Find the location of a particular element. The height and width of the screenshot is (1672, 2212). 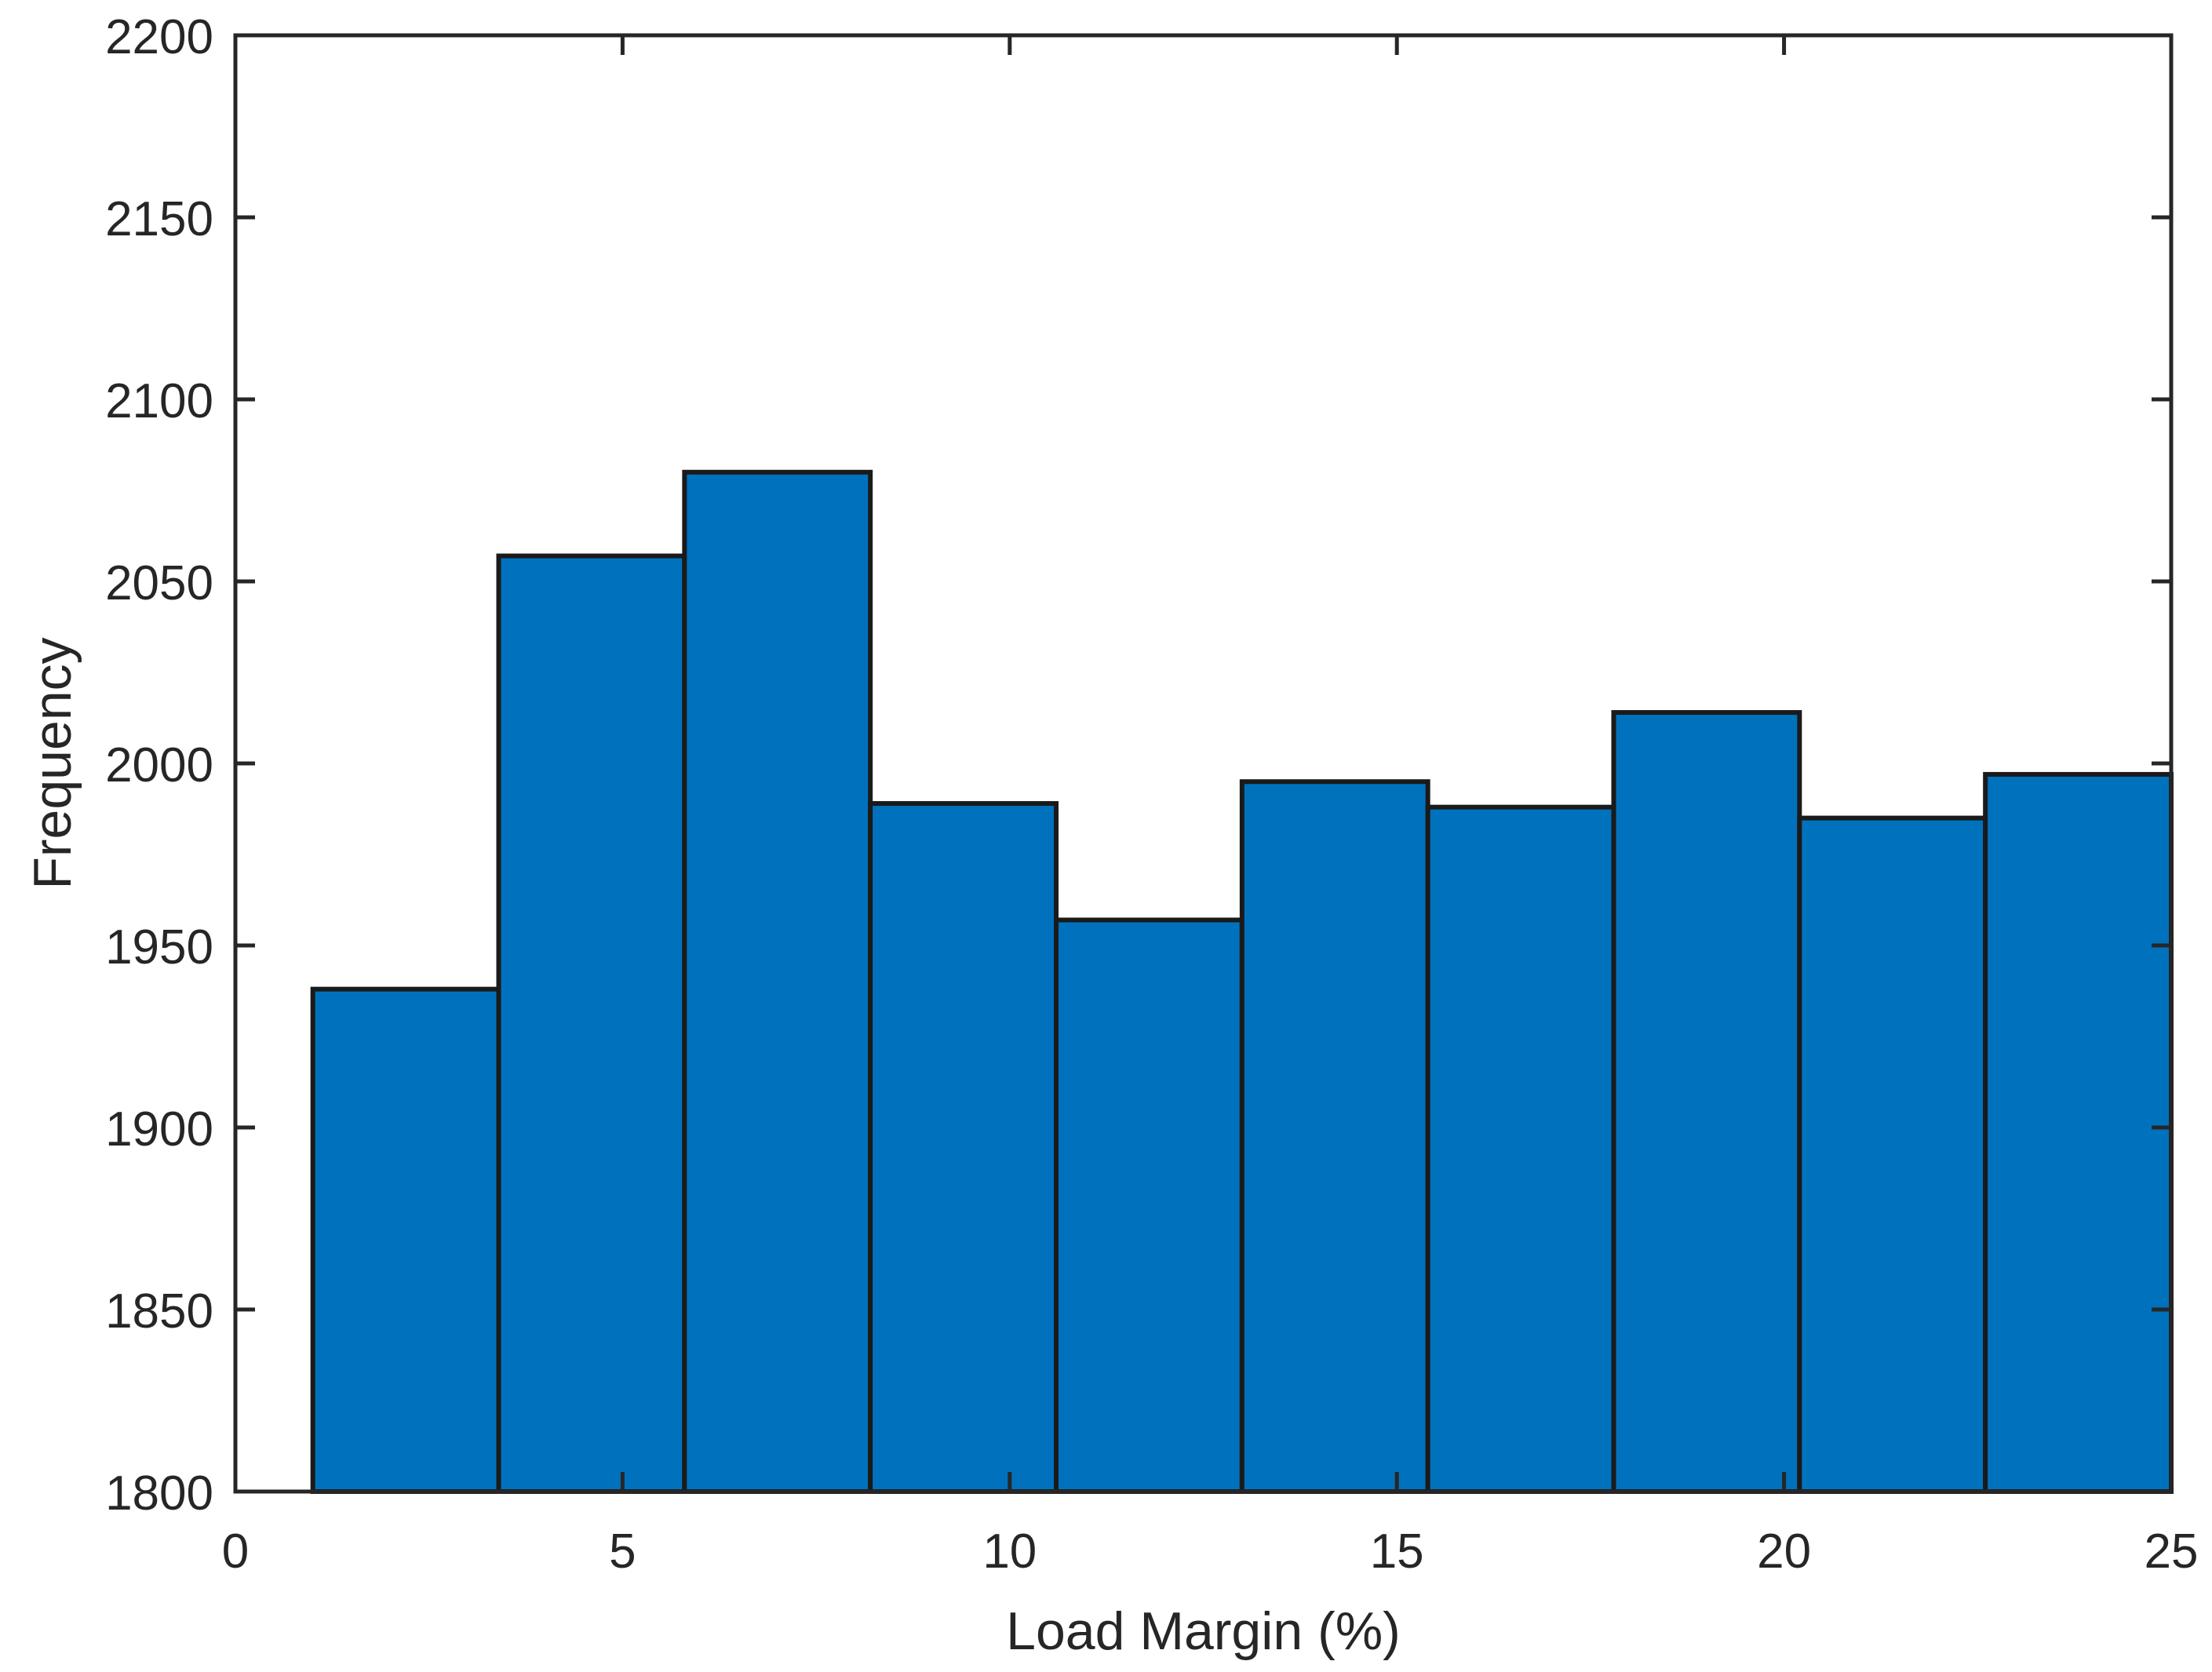

y-tick-label: 1950 is located at coordinates (159, 947).